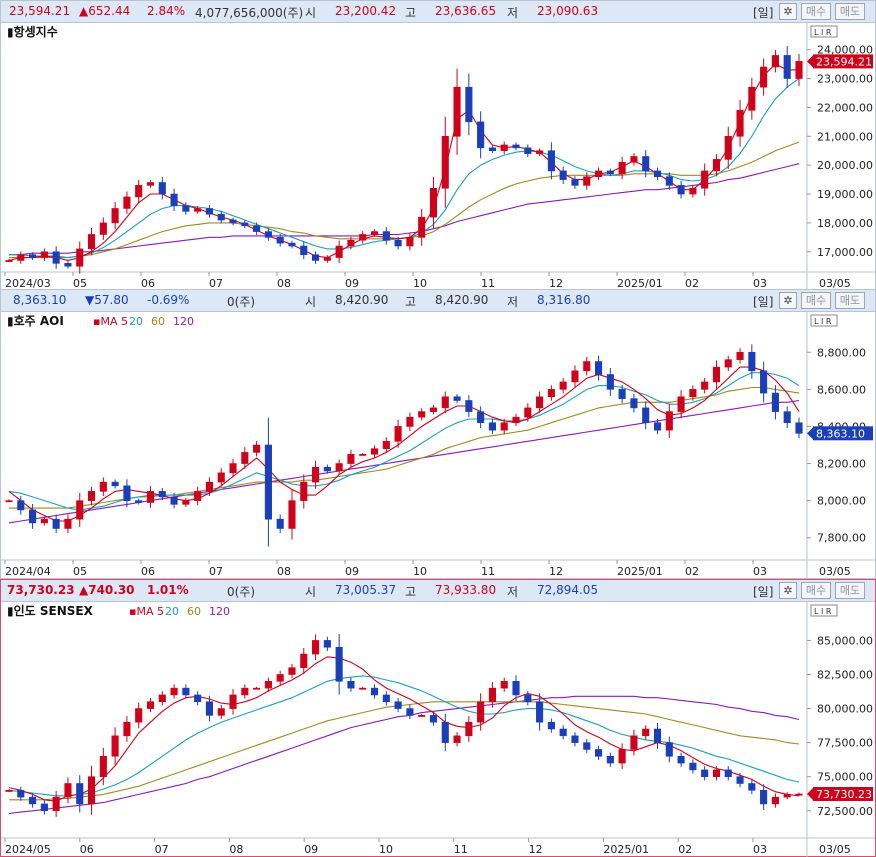  I want to click on x-tick-label: 03, so click(760, 571).